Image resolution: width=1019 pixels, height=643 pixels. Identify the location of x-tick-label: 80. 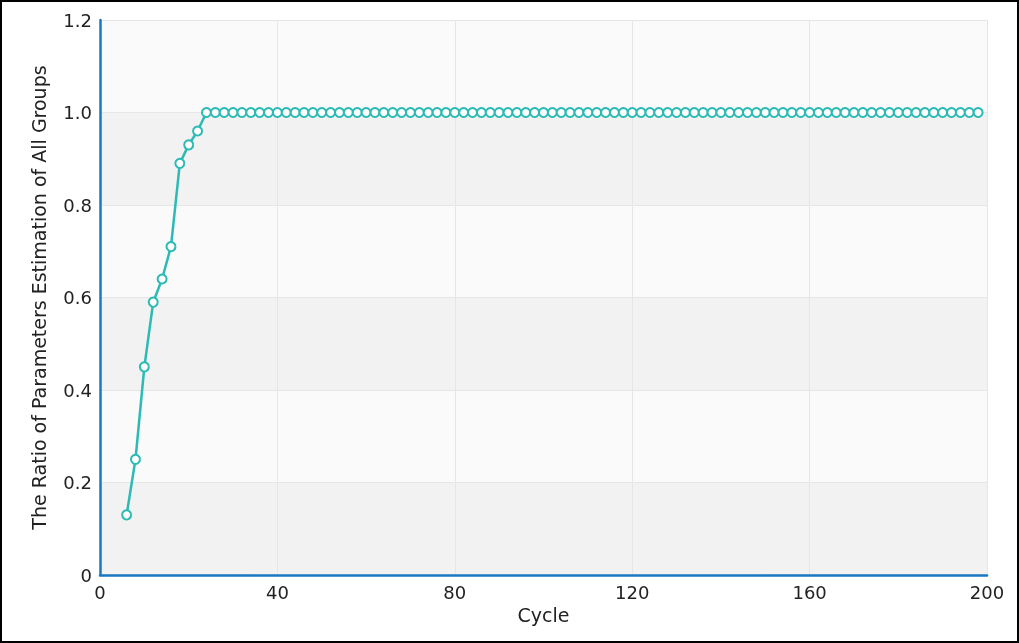
(455, 592).